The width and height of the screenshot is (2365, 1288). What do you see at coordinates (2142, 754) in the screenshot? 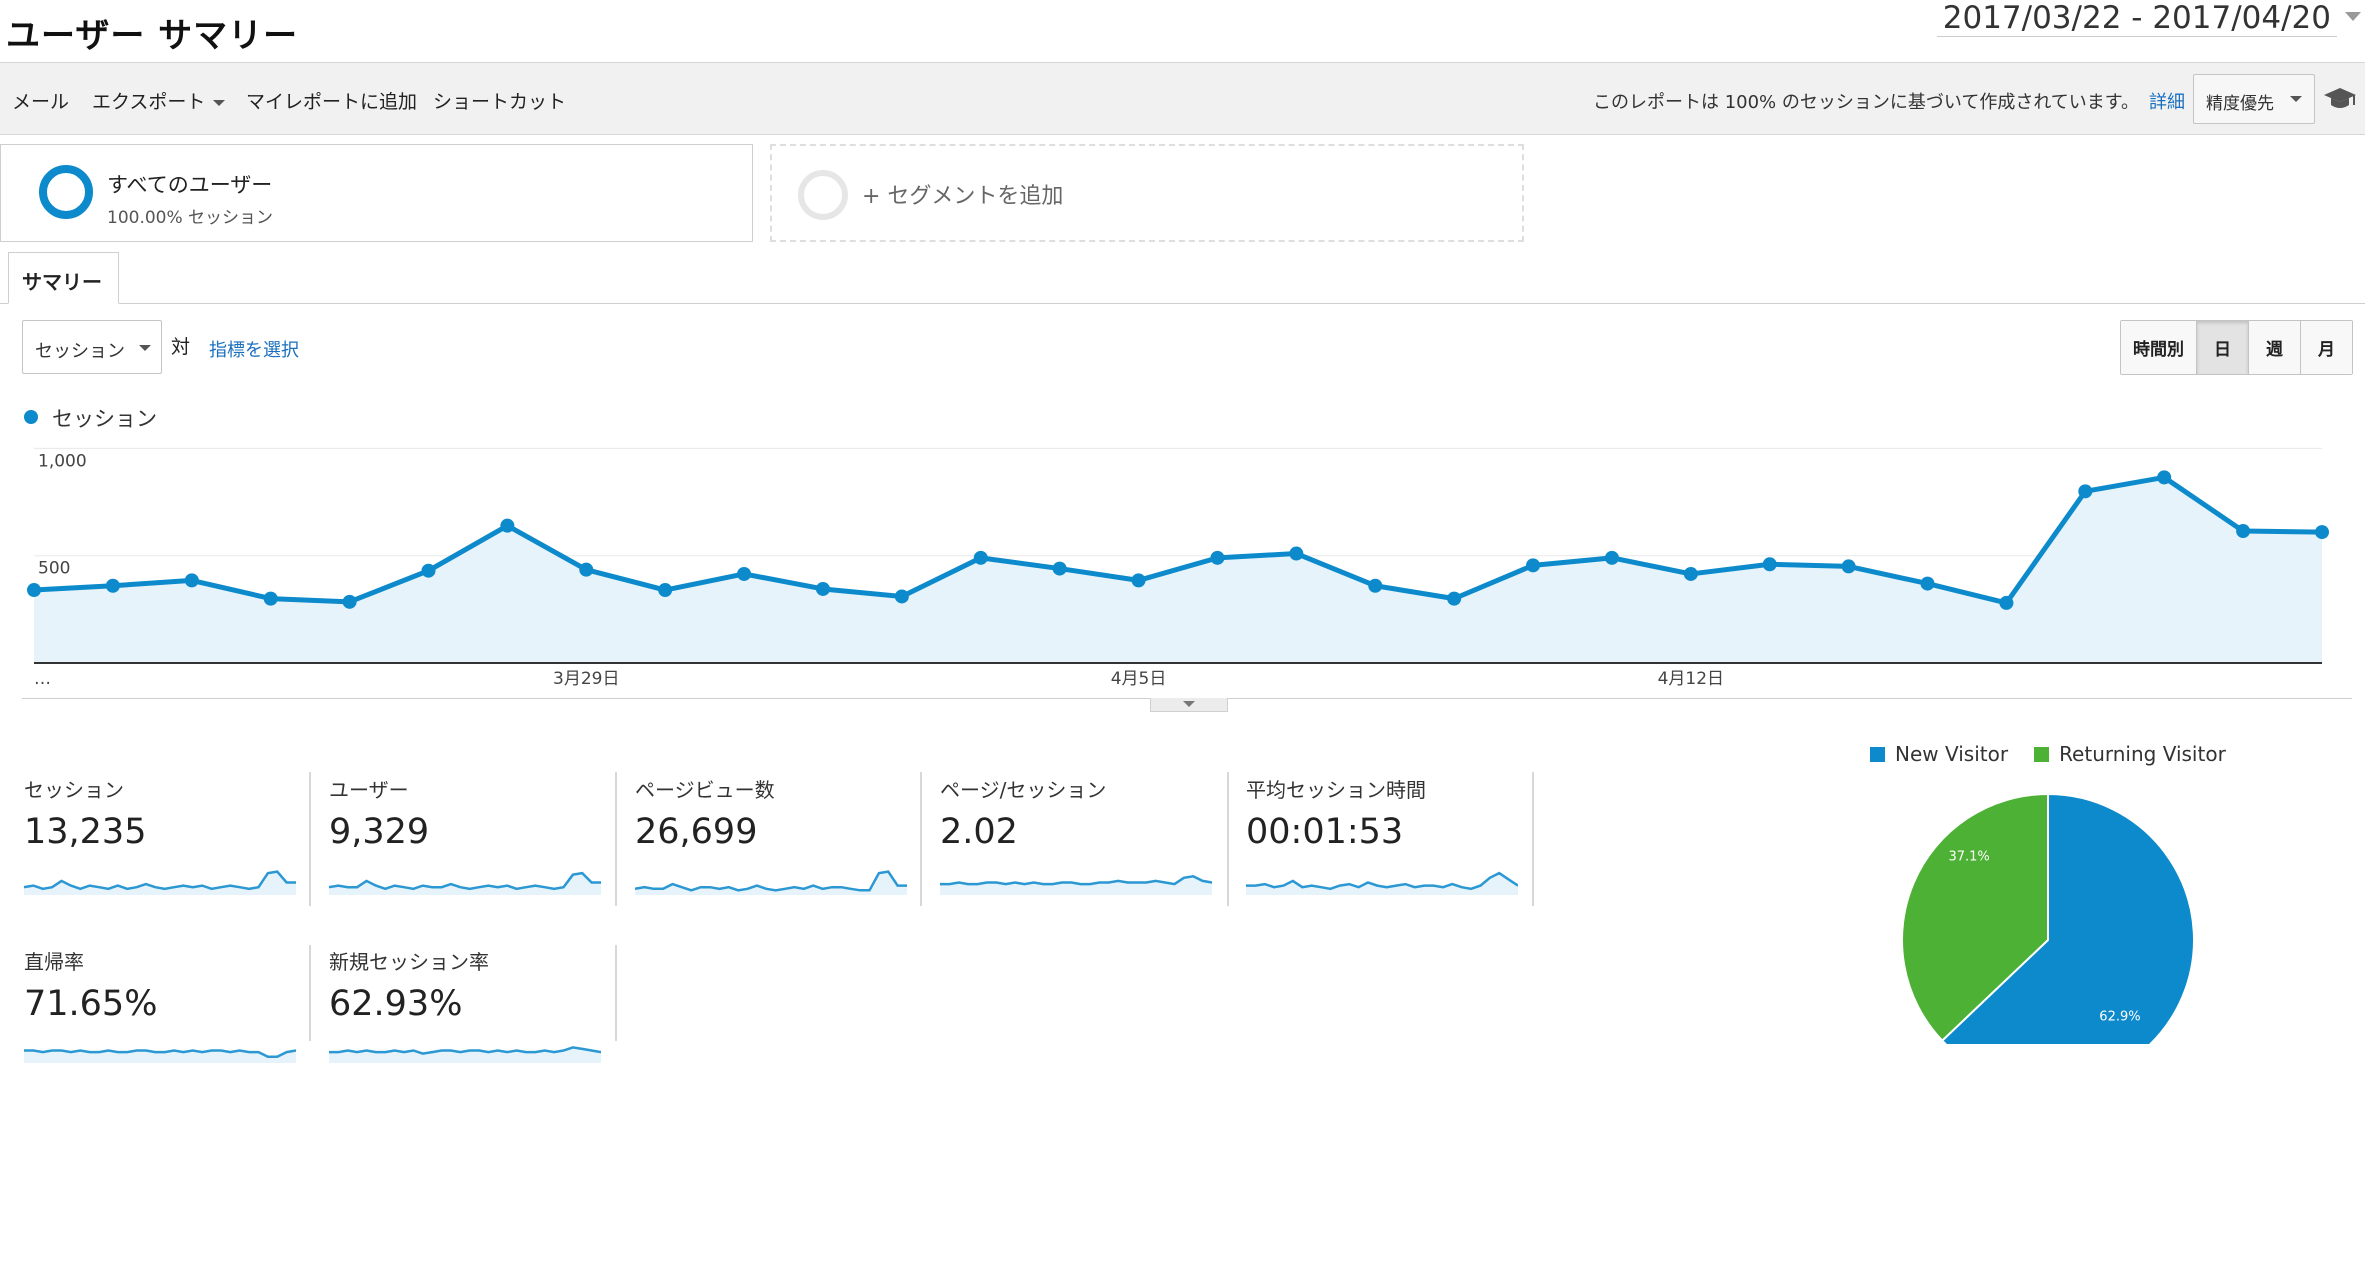
I see `pie-legend-label: Returning Visitor` at bounding box center [2142, 754].